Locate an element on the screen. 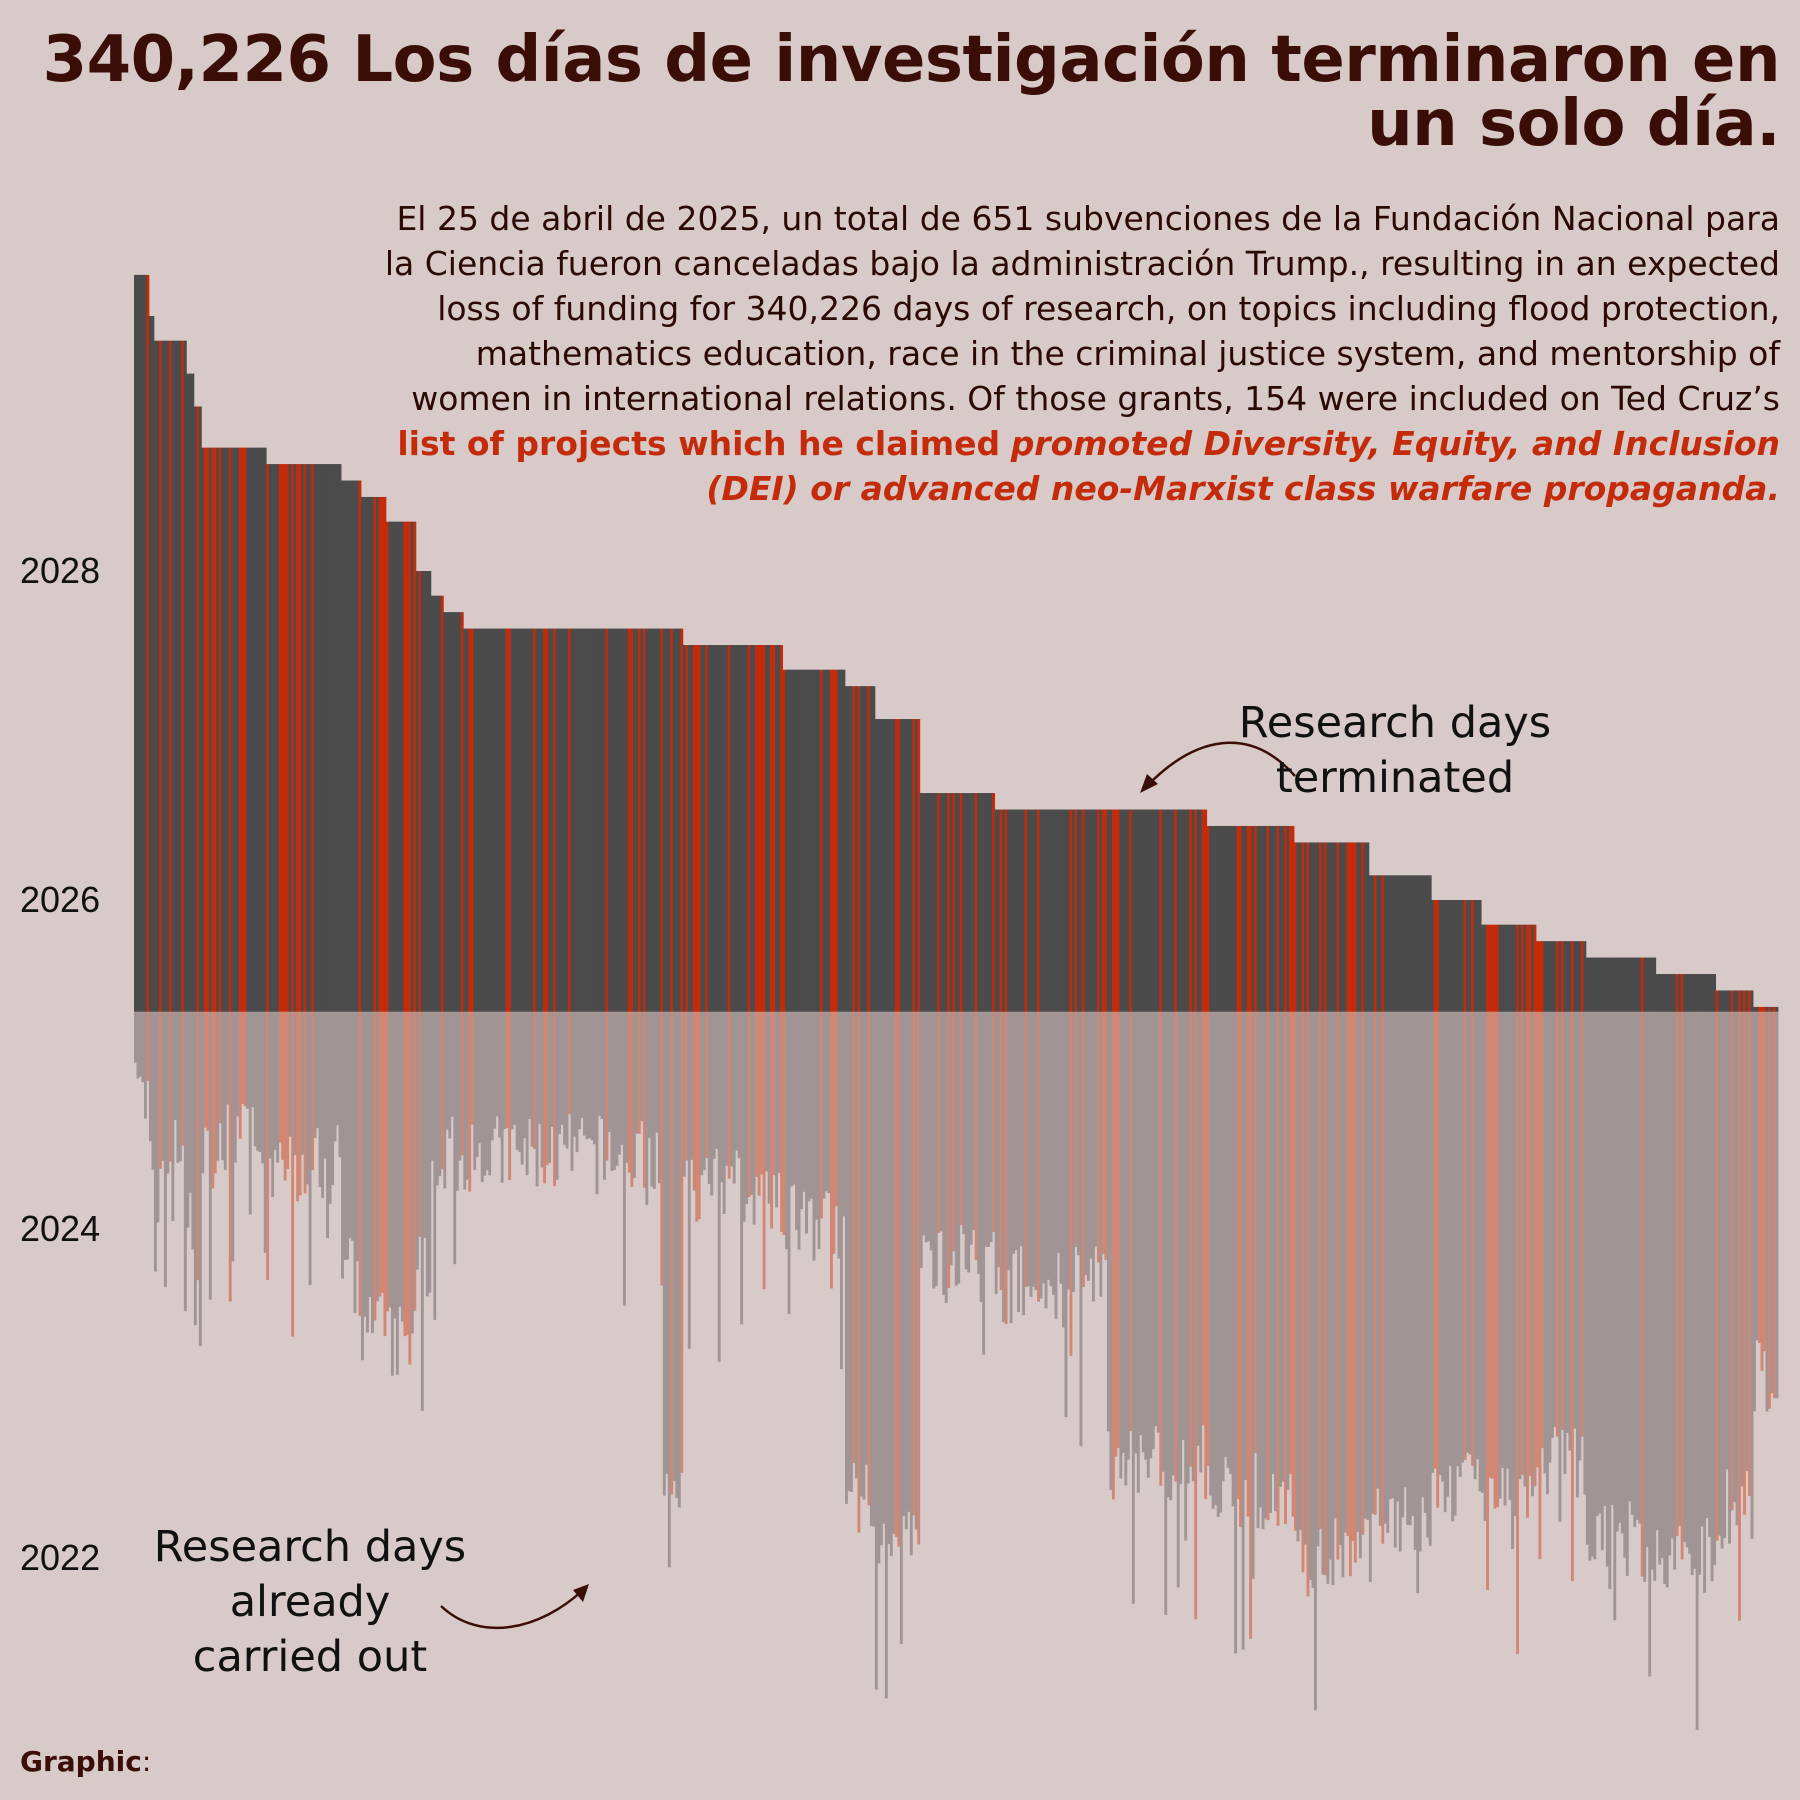 The height and width of the screenshot is (1800, 1800). footer-suffix: : is located at coordinates (146, 1761).